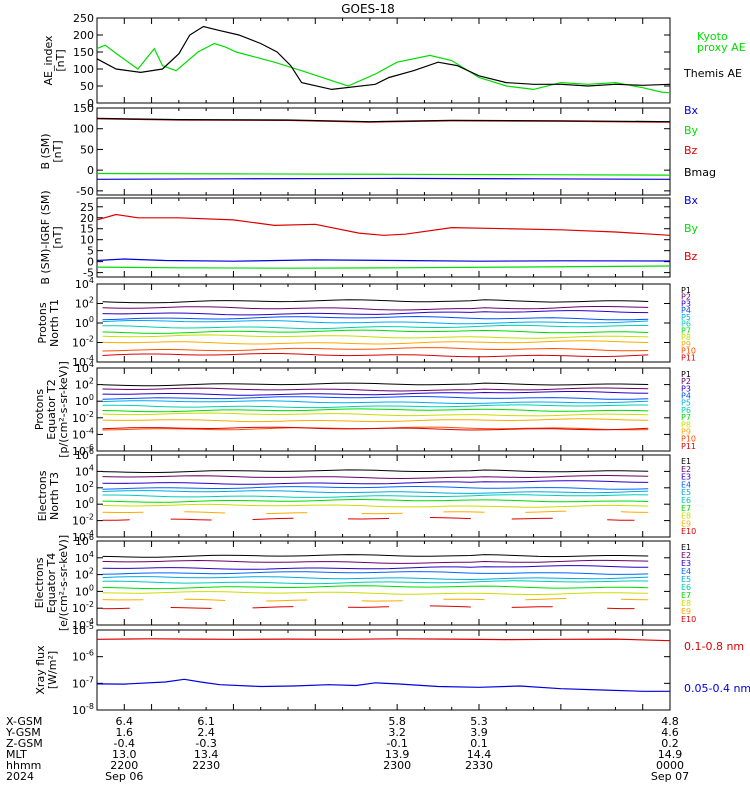  Describe the element at coordinates (375, 397) in the screenshot. I see `channel-line-p4` at that location.